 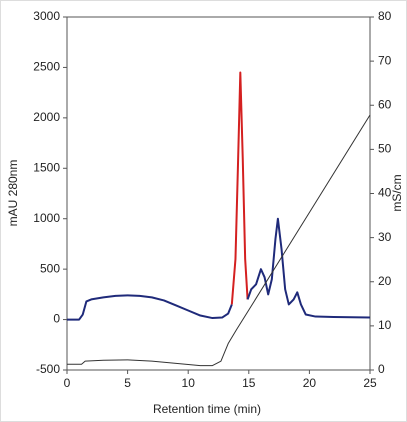 I want to click on y2-tick-label: 0, so click(x=381, y=369).